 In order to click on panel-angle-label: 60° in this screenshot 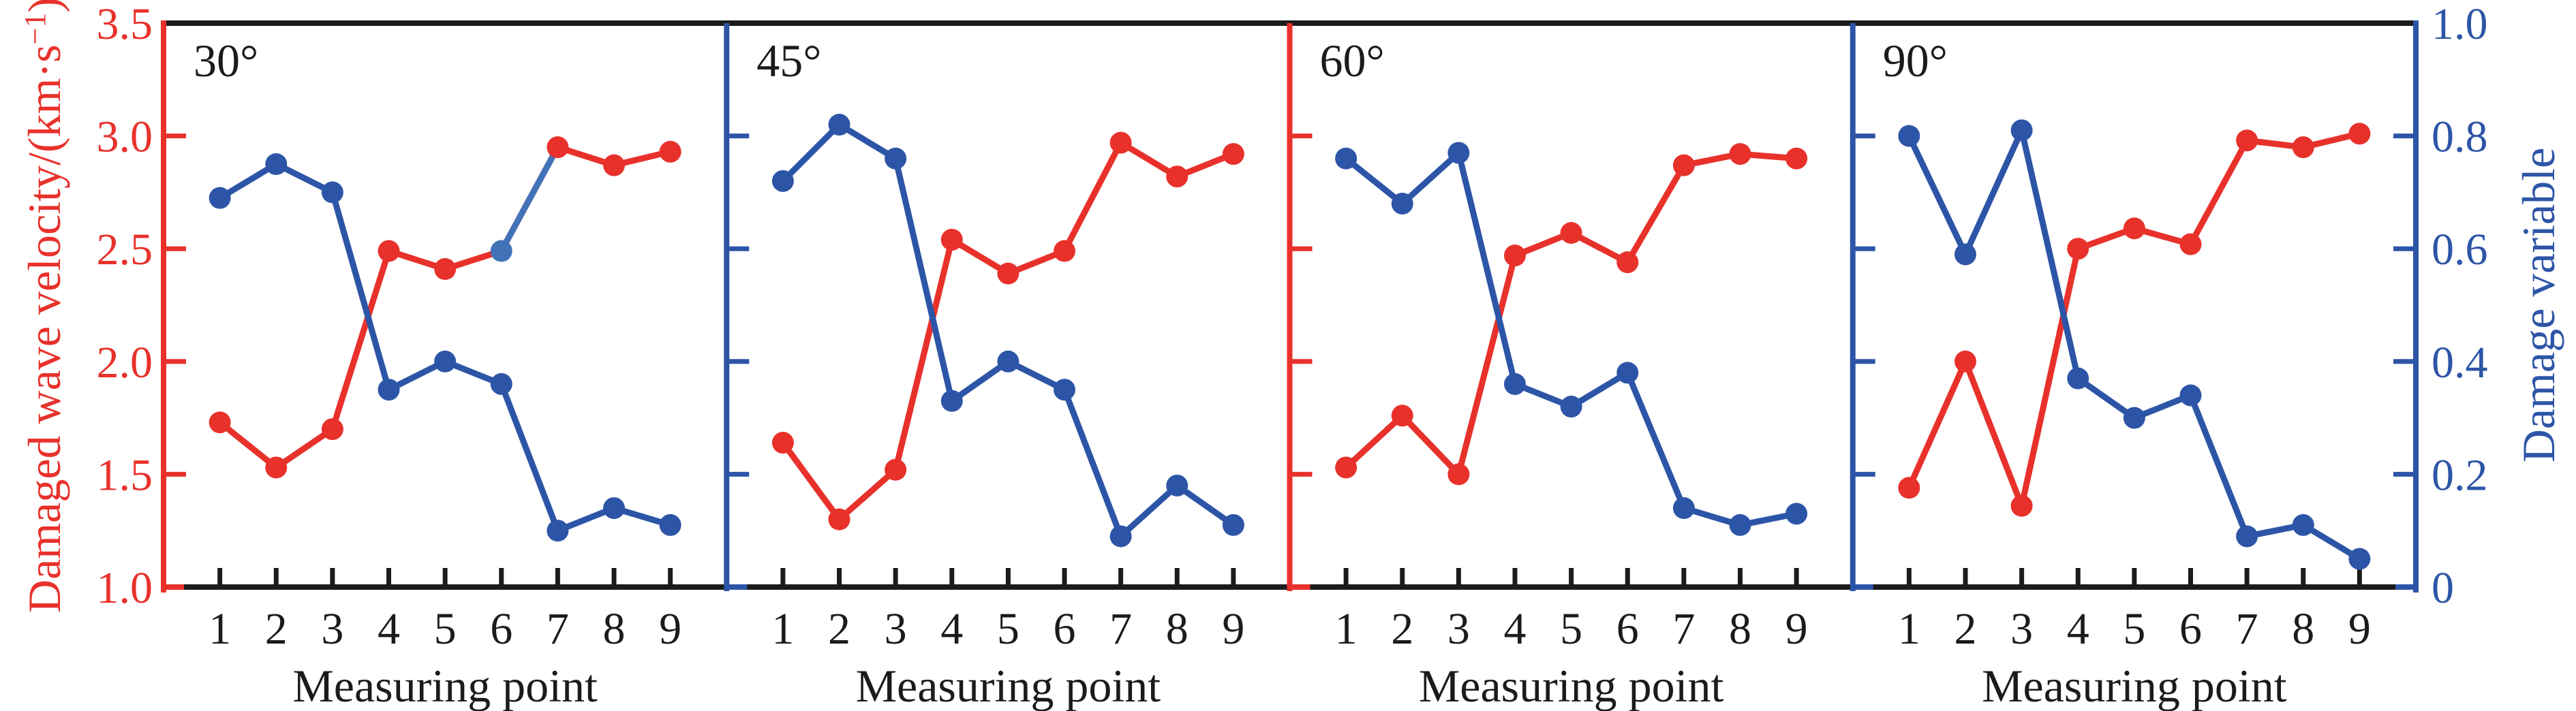, I will do `click(1352, 60)`.